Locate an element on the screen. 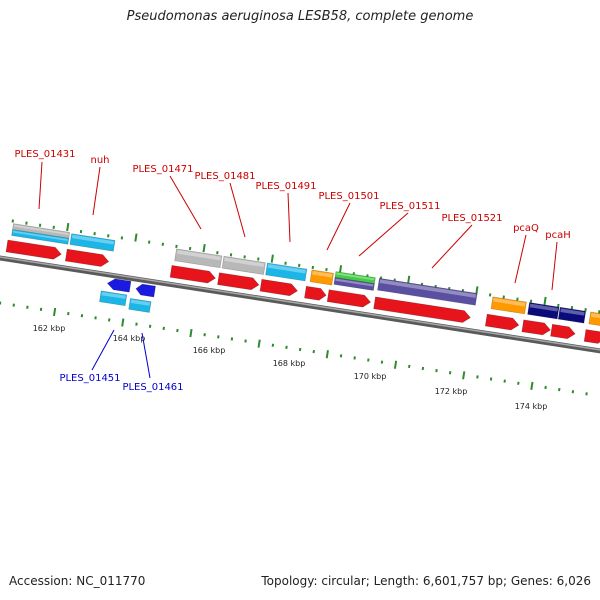  gene-label: pcaH is located at coordinates (558, 235).